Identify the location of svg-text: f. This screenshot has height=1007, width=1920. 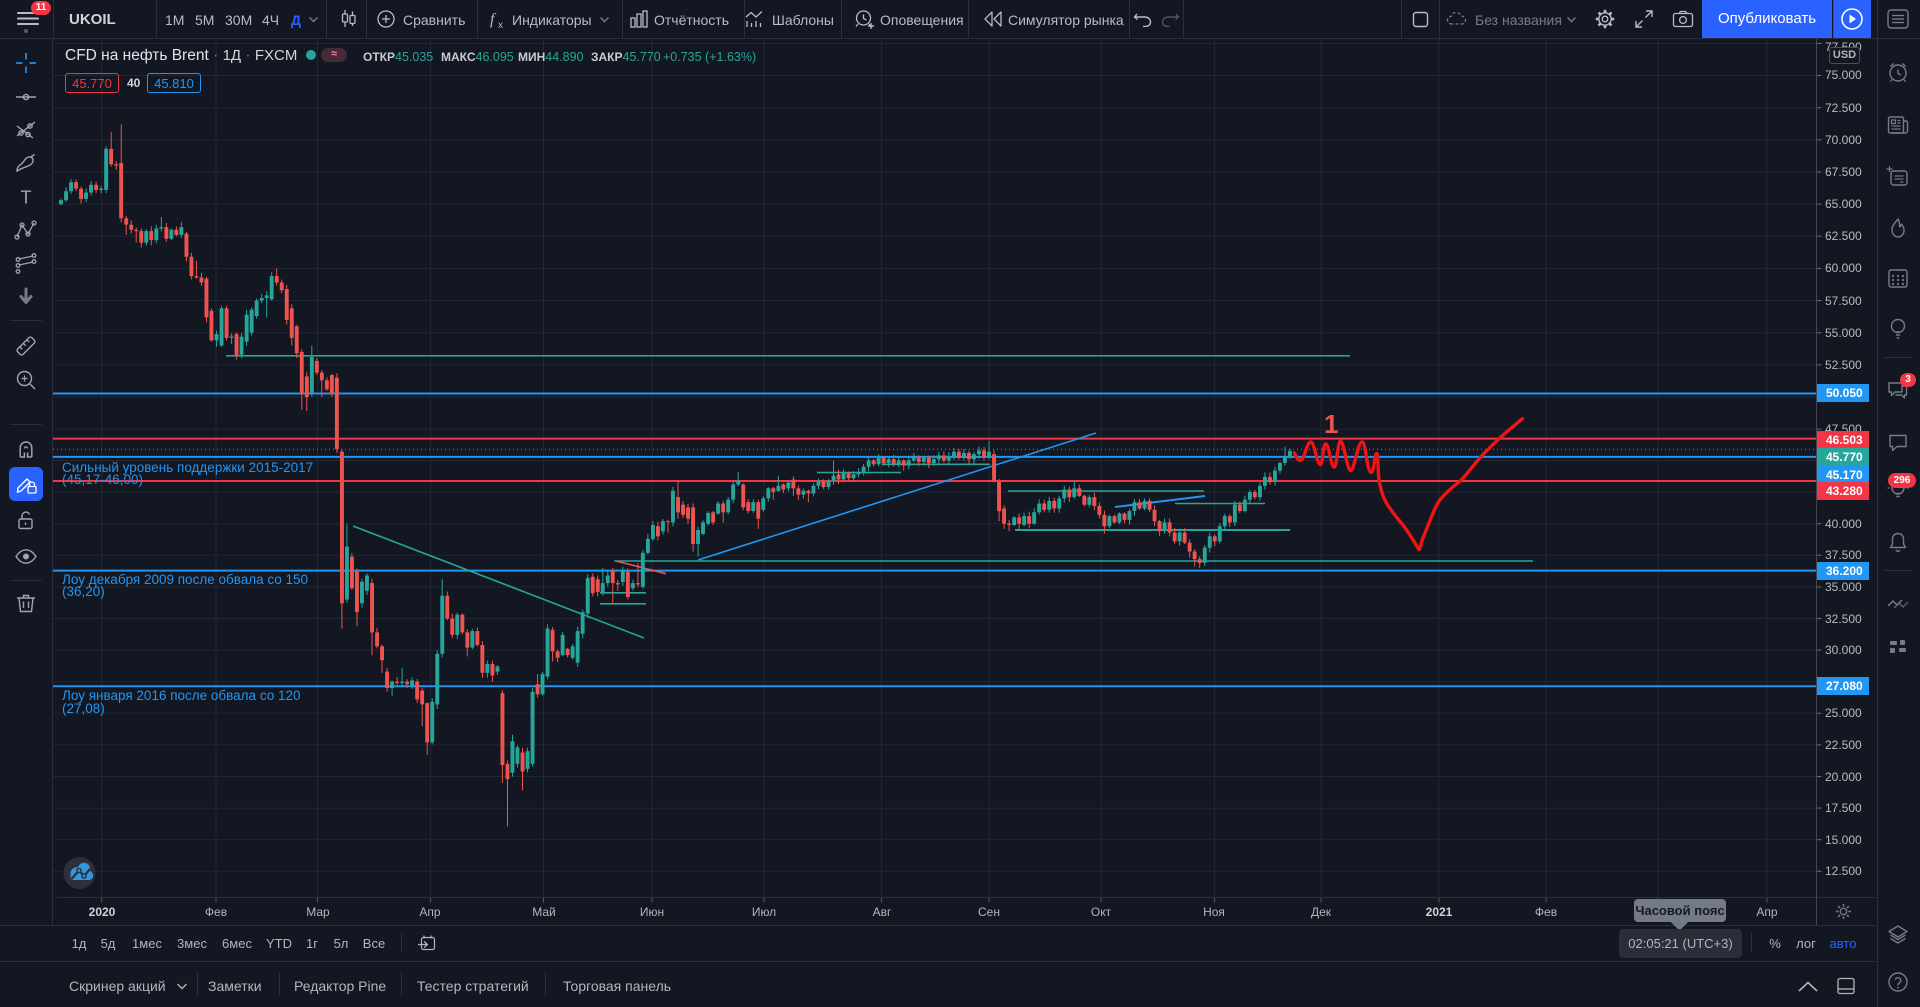
(493, 19).